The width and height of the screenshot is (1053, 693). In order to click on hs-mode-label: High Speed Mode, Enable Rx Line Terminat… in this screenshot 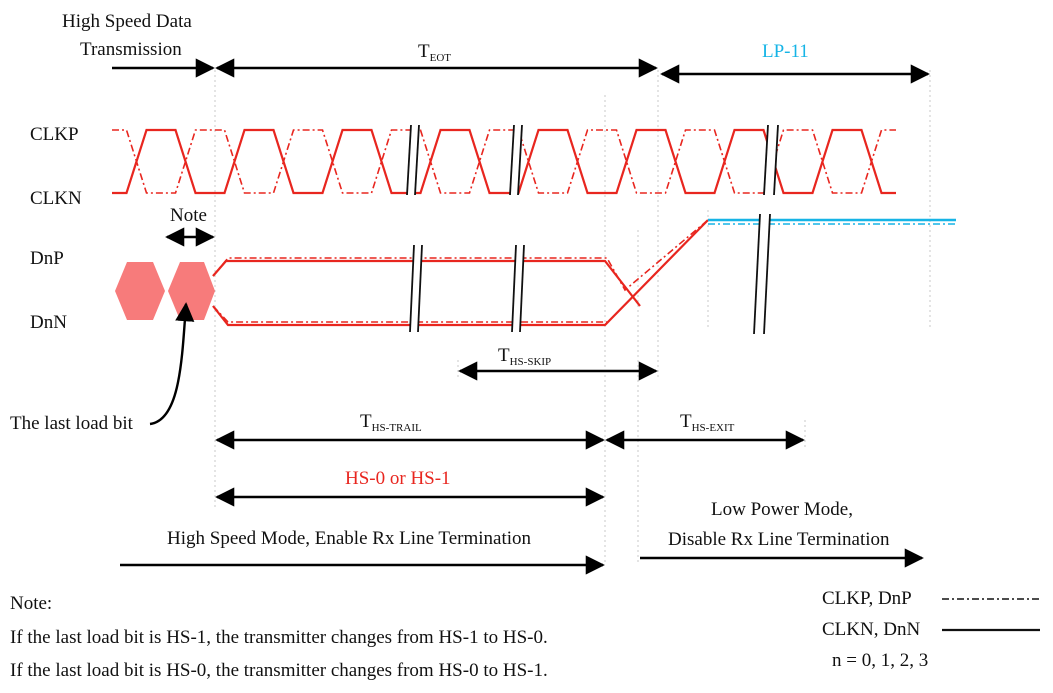, I will do `click(349, 538)`.